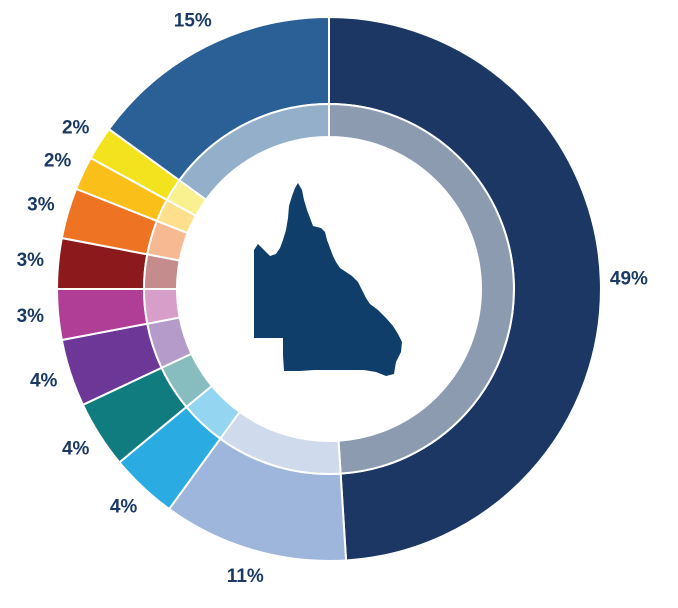 This screenshot has height=608, width=678. What do you see at coordinates (76, 127) in the screenshot?
I see `slice-label-9: 2%` at bounding box center [76, 127].